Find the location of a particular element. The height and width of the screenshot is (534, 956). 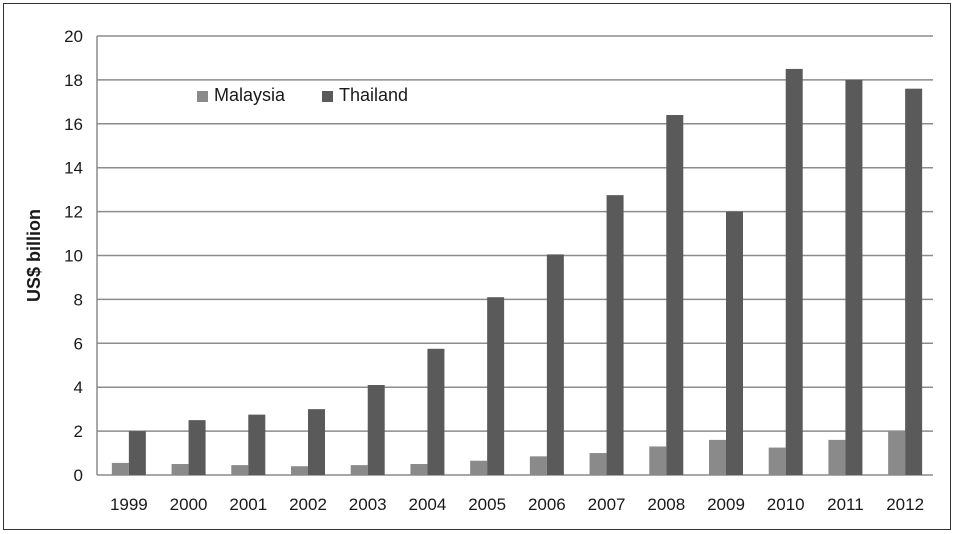

bar-malaysia-2011 is located at coordinates (837, 457).